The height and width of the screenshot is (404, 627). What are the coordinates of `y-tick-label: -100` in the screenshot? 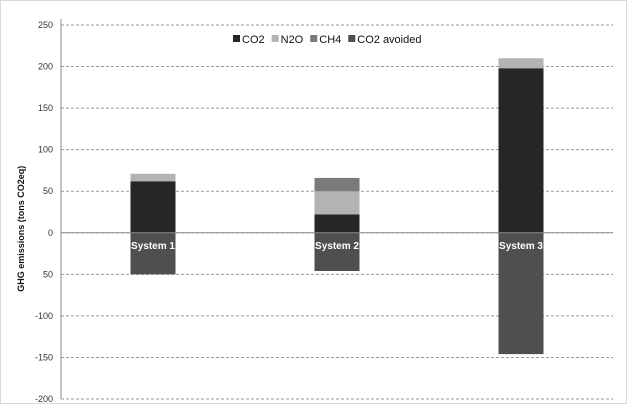 It's located at (44, 316).